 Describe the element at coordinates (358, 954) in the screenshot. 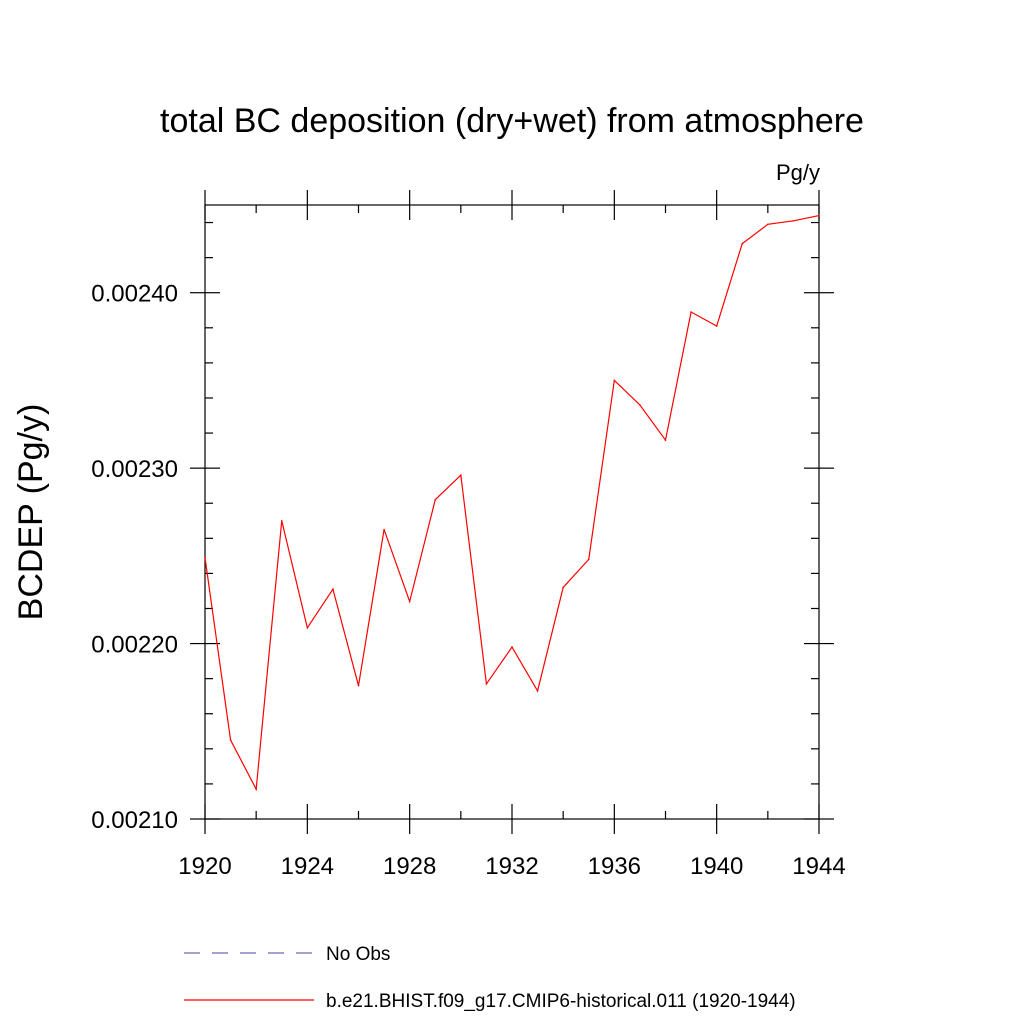

I see `legend-label: No Obs` at that location.